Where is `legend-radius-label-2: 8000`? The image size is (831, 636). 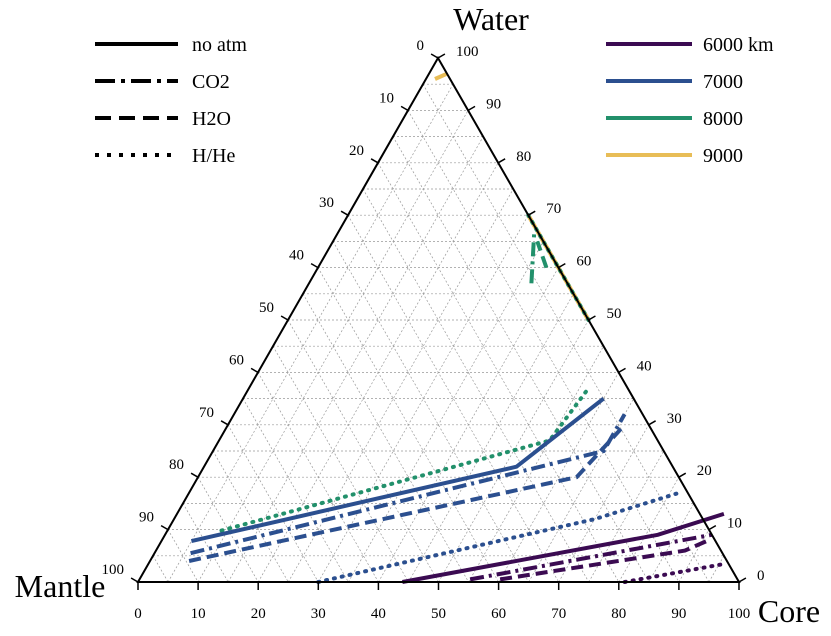
legend-radius-label-2: 8000 is located at coordinates (723, 119).